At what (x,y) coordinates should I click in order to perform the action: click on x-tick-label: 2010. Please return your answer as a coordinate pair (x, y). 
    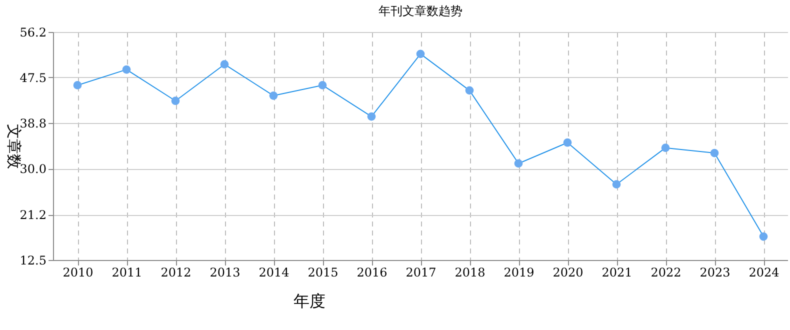
    Looking at the image, I should click on (78, 273).